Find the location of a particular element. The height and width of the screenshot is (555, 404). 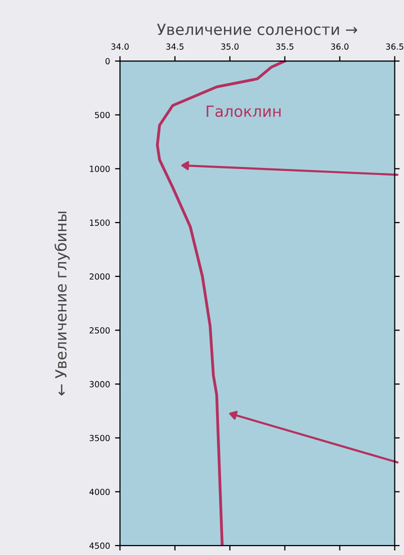

x-tick-label: 34.5 is located at coordinates (175, 46).